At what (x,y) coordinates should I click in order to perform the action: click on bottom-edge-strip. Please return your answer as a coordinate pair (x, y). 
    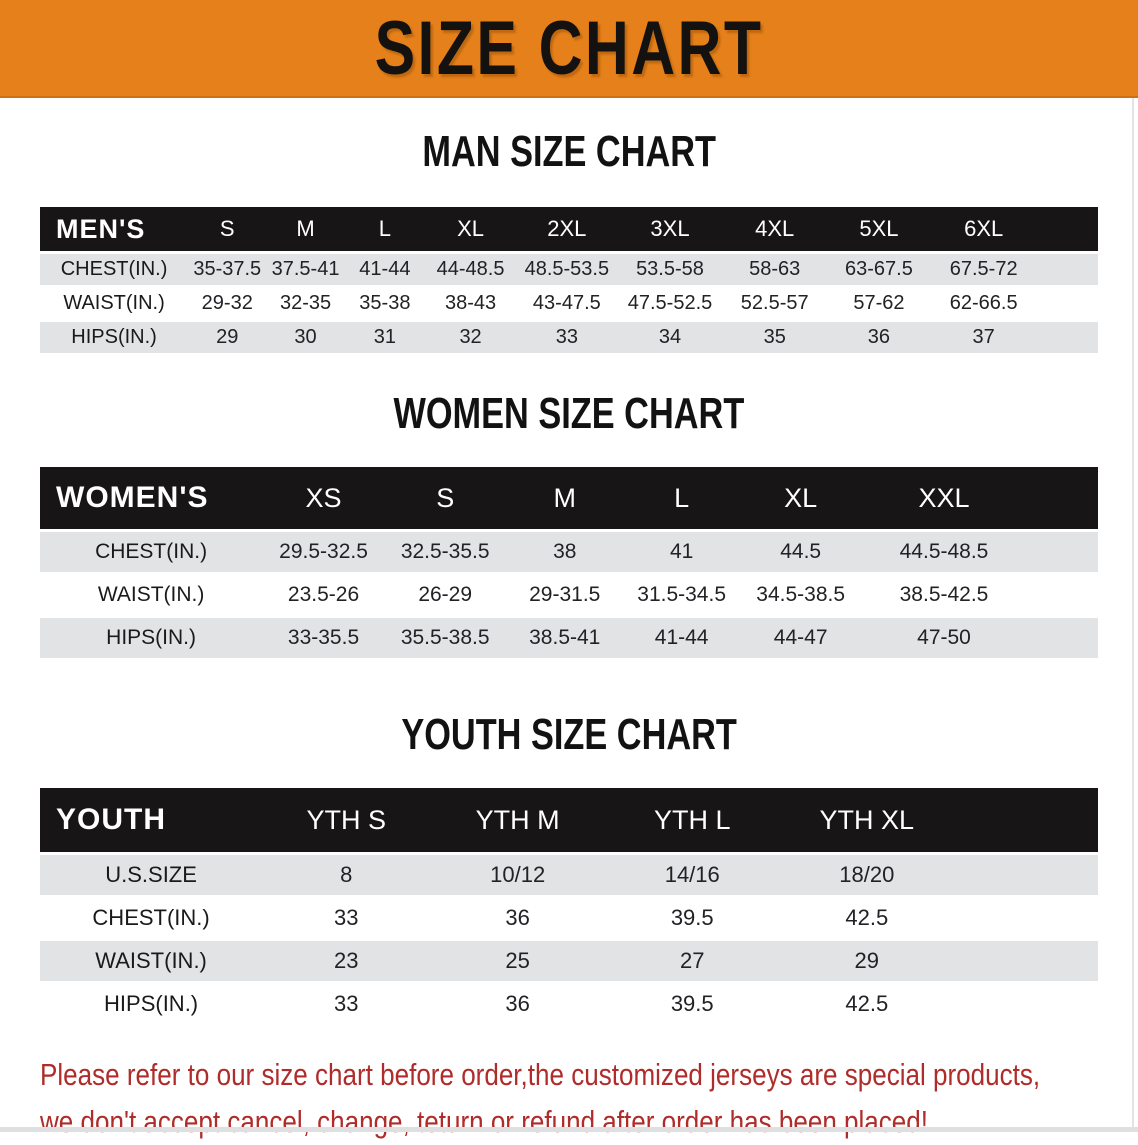
    Looking at the image, I should click on (569, 1129).